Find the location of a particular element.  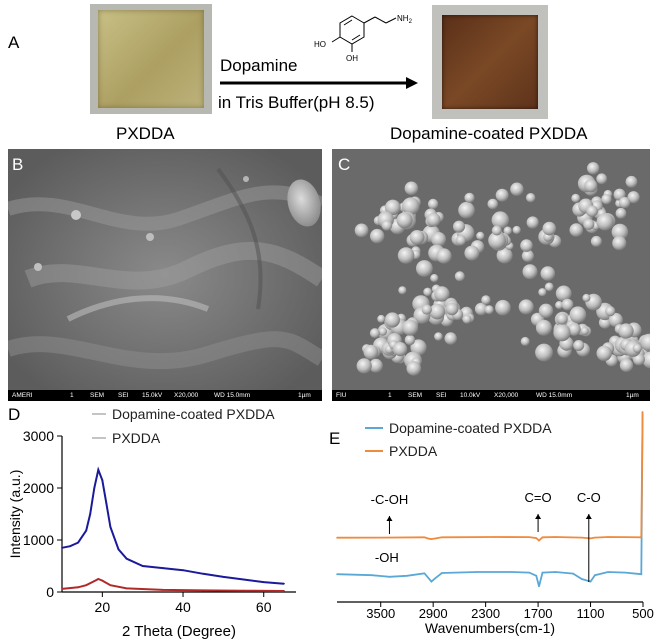

sem-b-det: SEI is located at coordinates (123, 395).